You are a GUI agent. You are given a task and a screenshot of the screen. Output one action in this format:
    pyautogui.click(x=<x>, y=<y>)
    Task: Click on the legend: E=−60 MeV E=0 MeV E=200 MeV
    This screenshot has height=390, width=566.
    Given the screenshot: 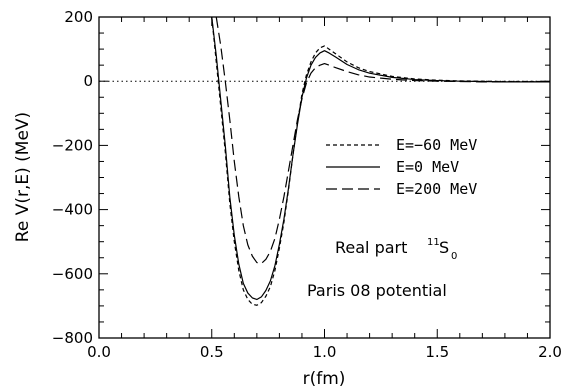 What is the action you would take?
    pyautogui.click(x=401, y=167)
    